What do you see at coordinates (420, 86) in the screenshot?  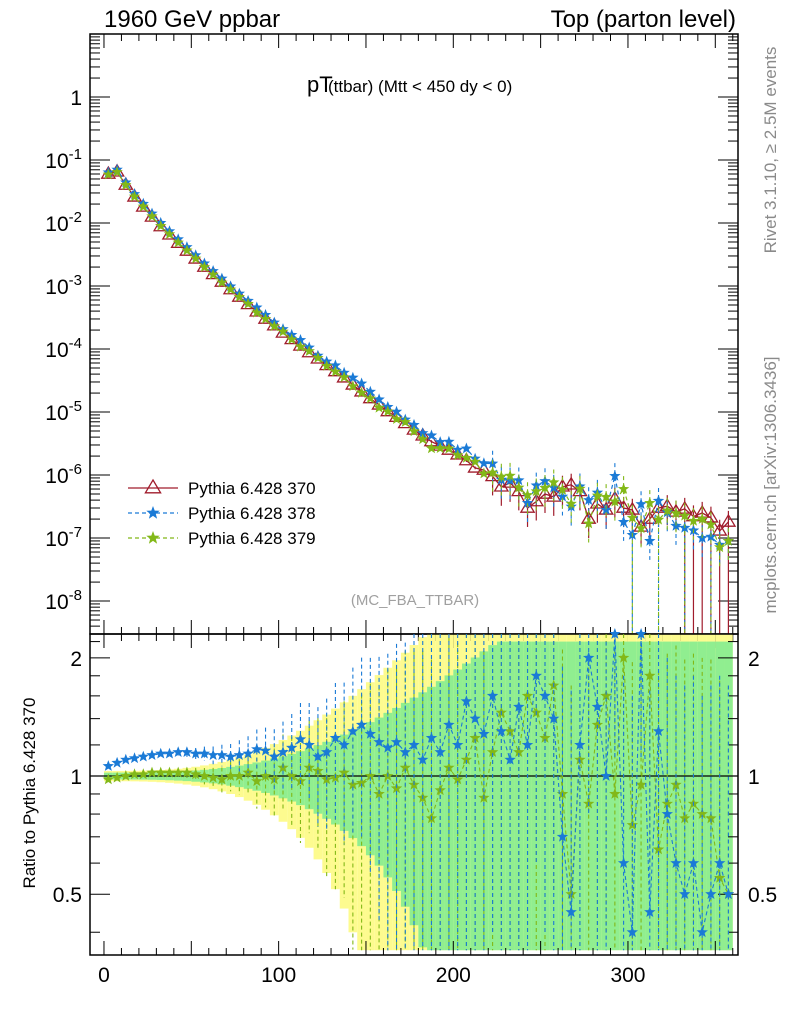 I see `plot-title-sub: (ttbar) (Mtt < 450 dy < 0)` at bounding box center [420, 86].